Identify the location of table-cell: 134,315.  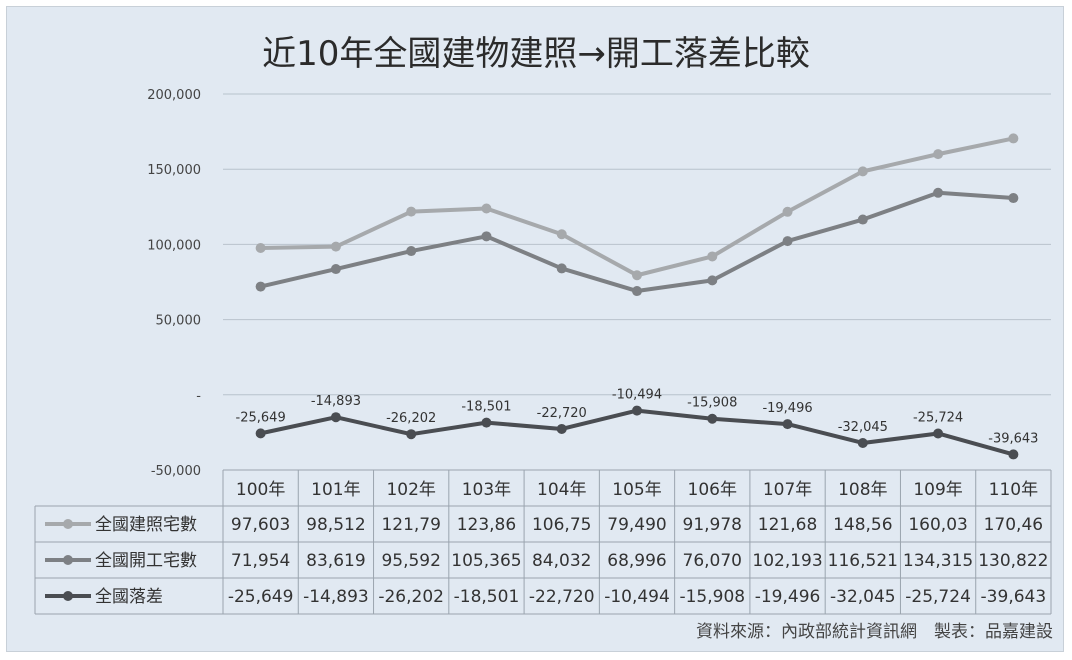
(938, 561).